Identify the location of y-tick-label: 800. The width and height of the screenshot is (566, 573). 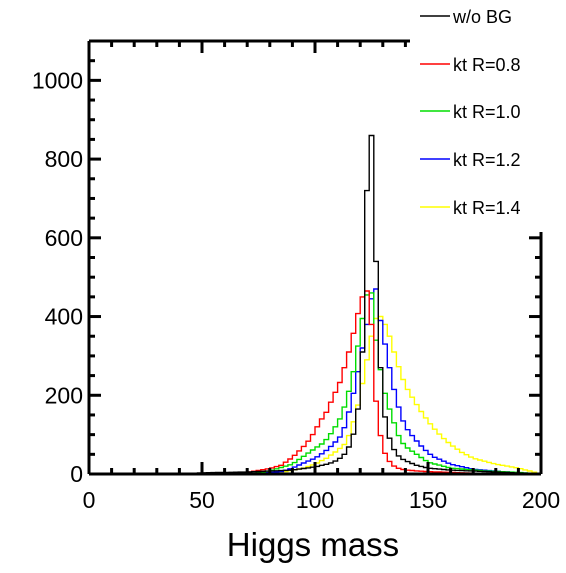
(64, 159).